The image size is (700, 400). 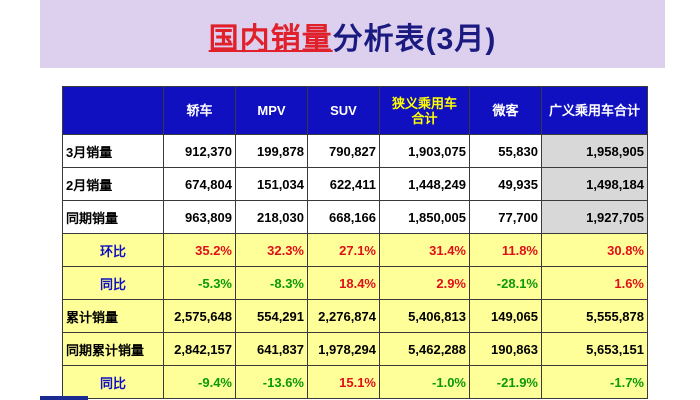 What do you see at coordinates (271, 283) in the screenshot?
I see `table-cell: -8.3%` at bounding box center [271, 283].